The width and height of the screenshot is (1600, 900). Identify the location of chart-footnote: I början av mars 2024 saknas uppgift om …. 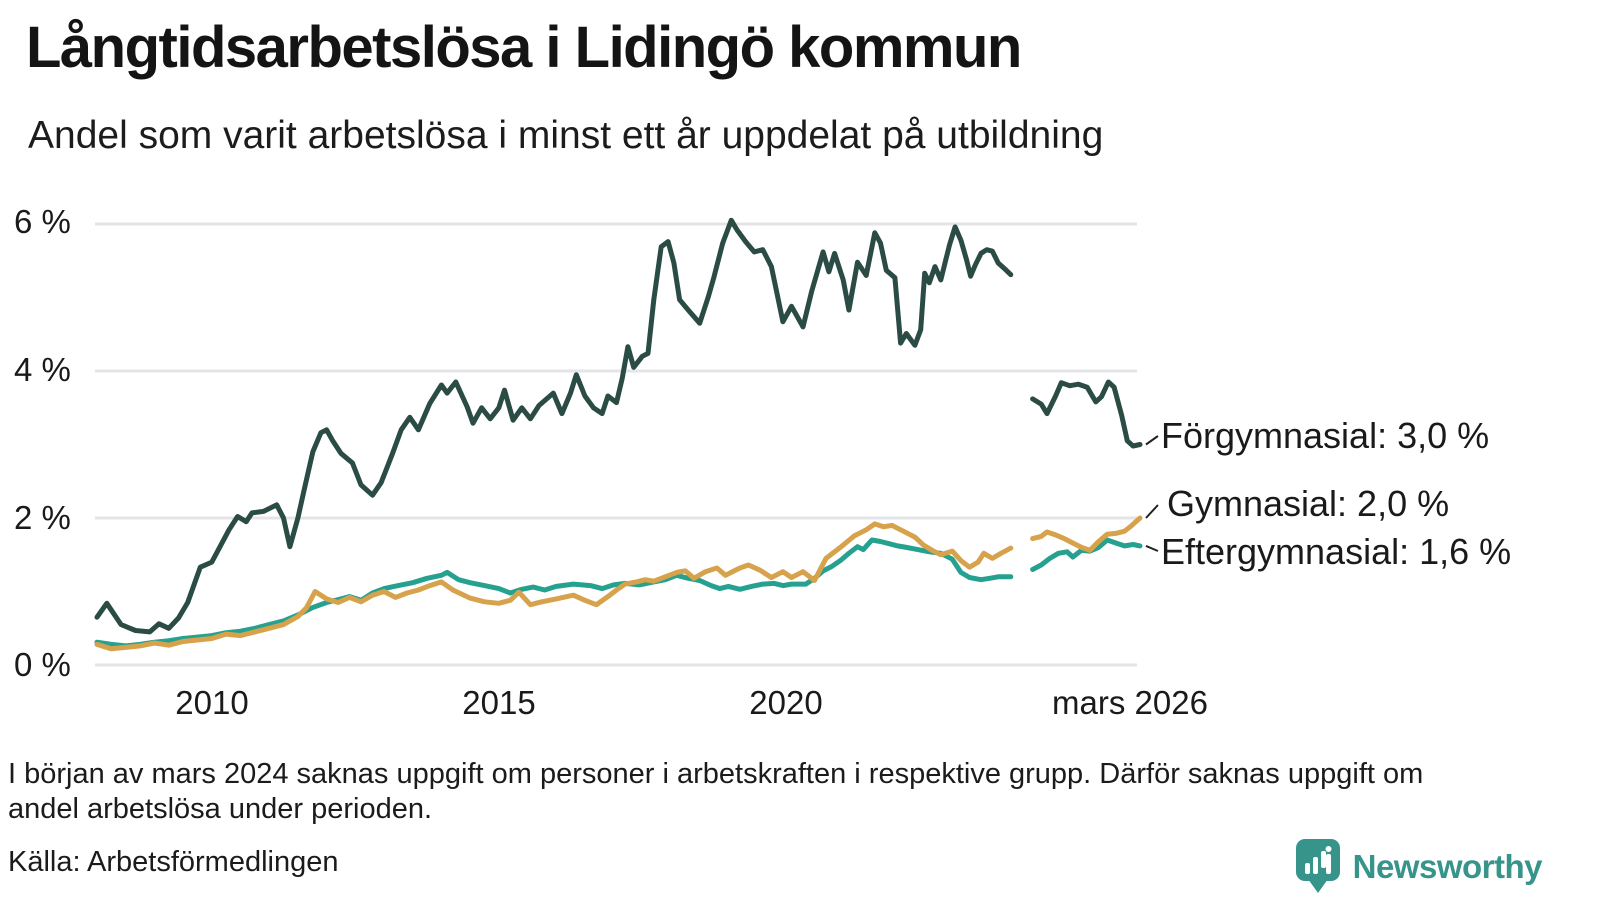
(716, 792).